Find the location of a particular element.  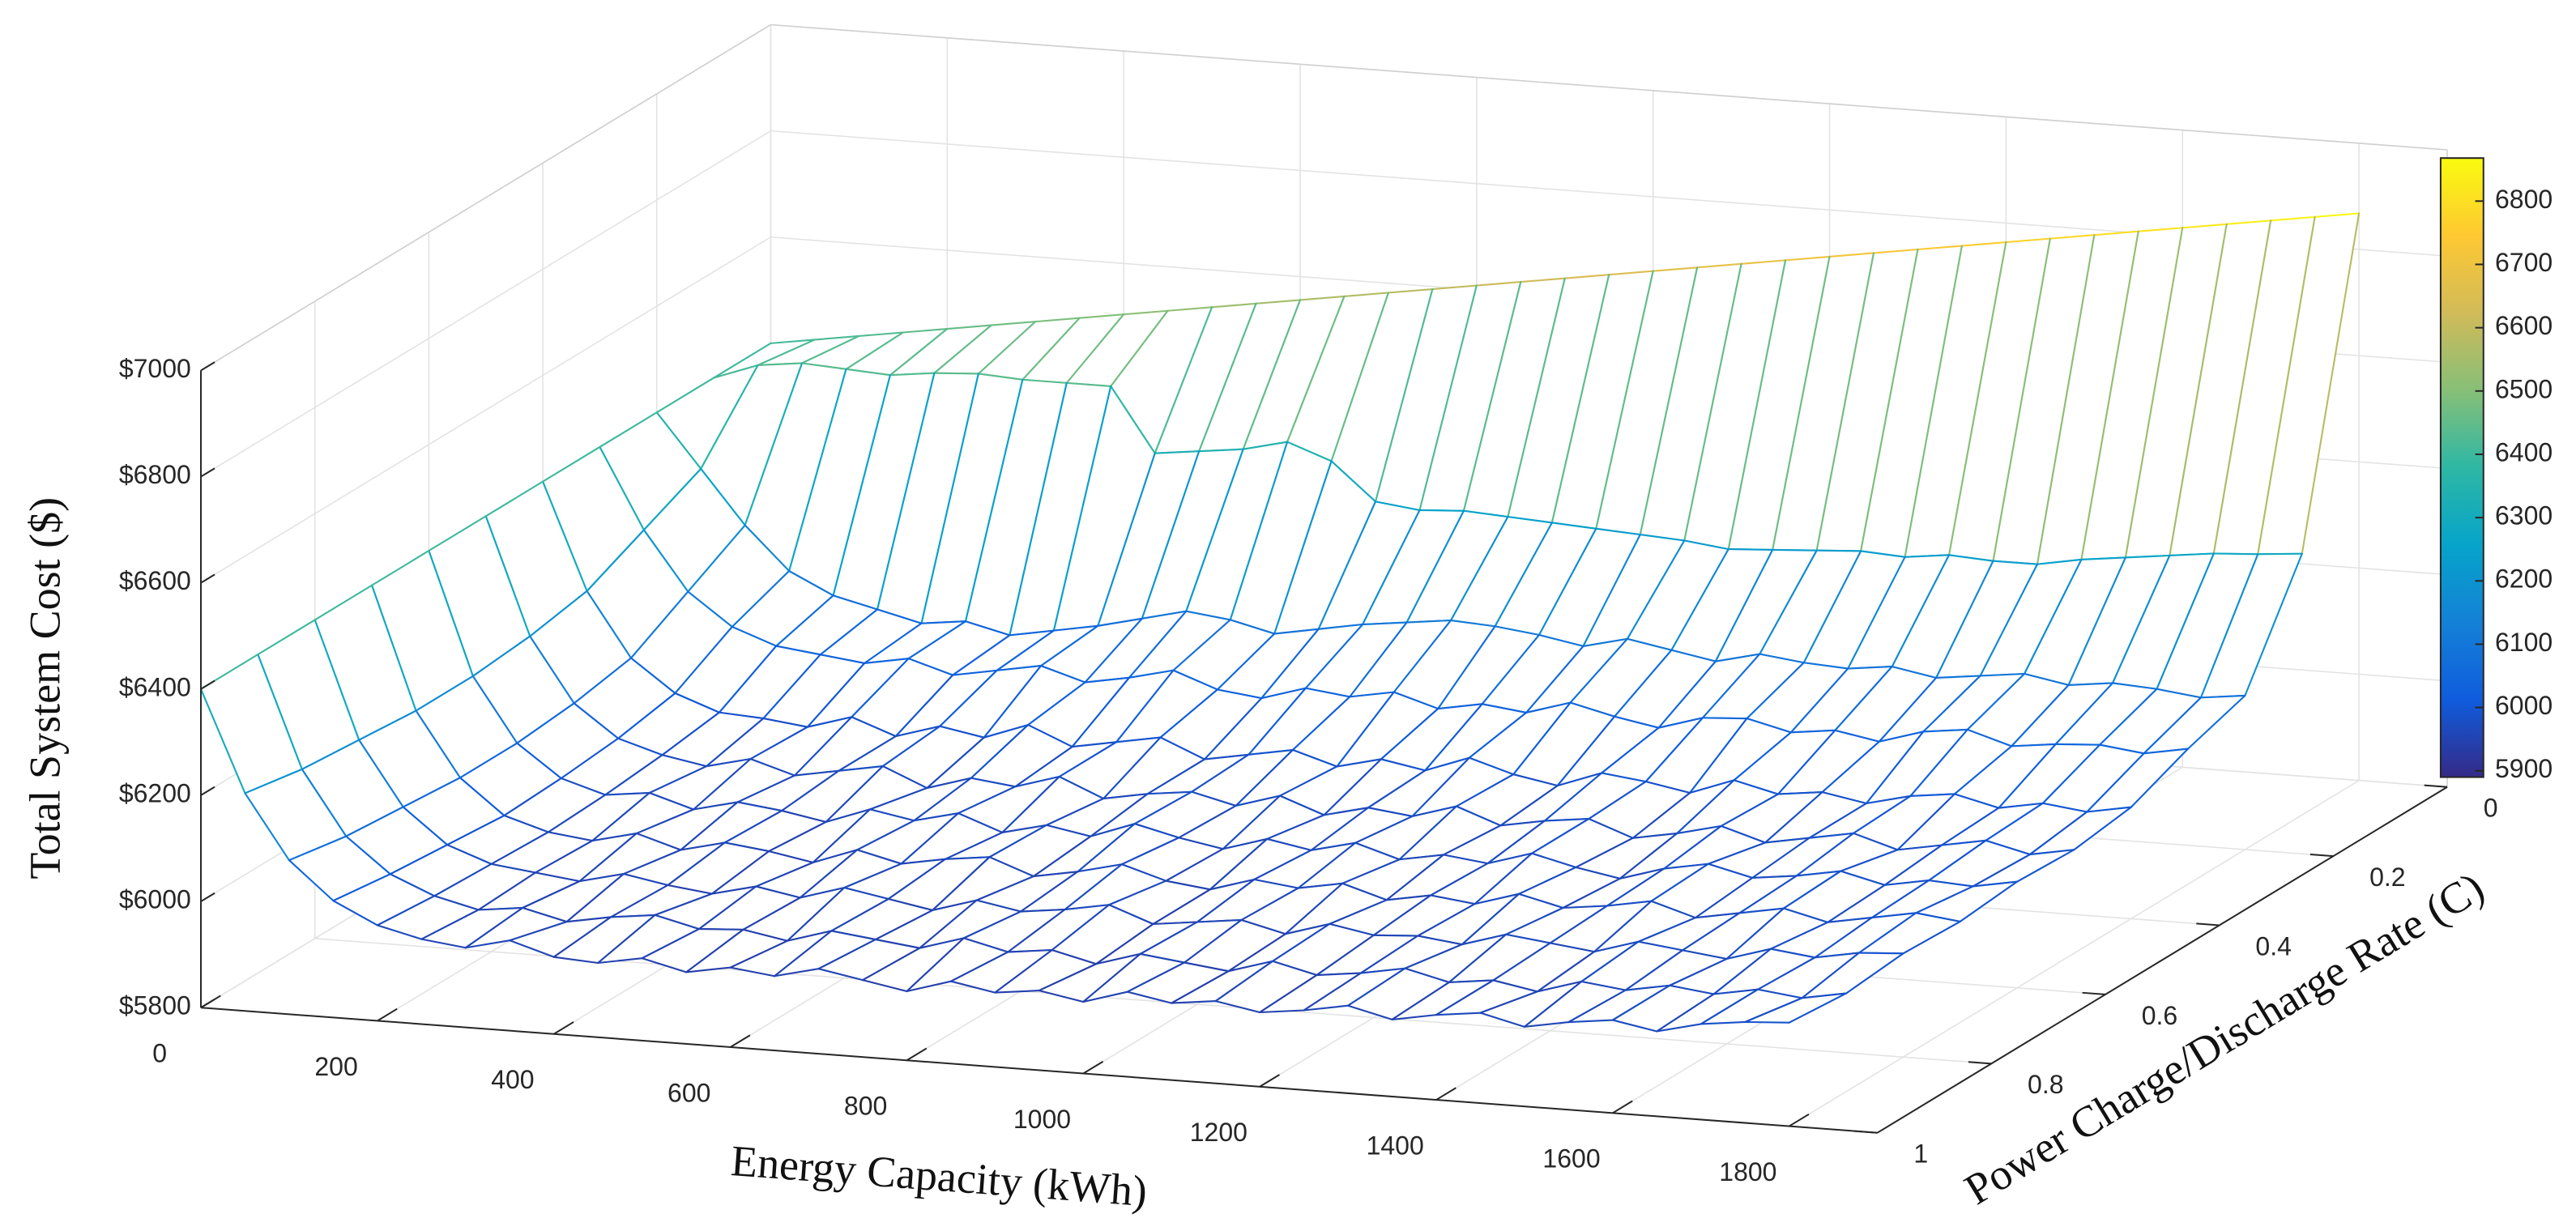

y-tick-label: 0.8 is located at coordinates (2046, 1084).